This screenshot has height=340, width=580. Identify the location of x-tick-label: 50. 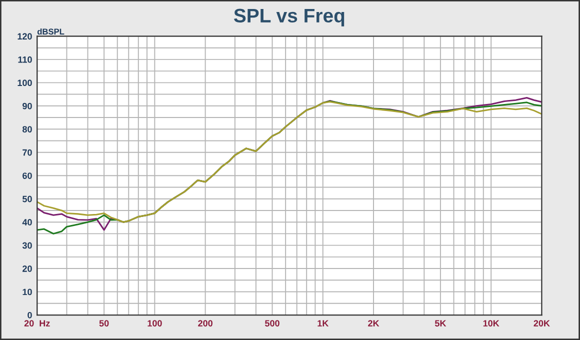
(104, 323).